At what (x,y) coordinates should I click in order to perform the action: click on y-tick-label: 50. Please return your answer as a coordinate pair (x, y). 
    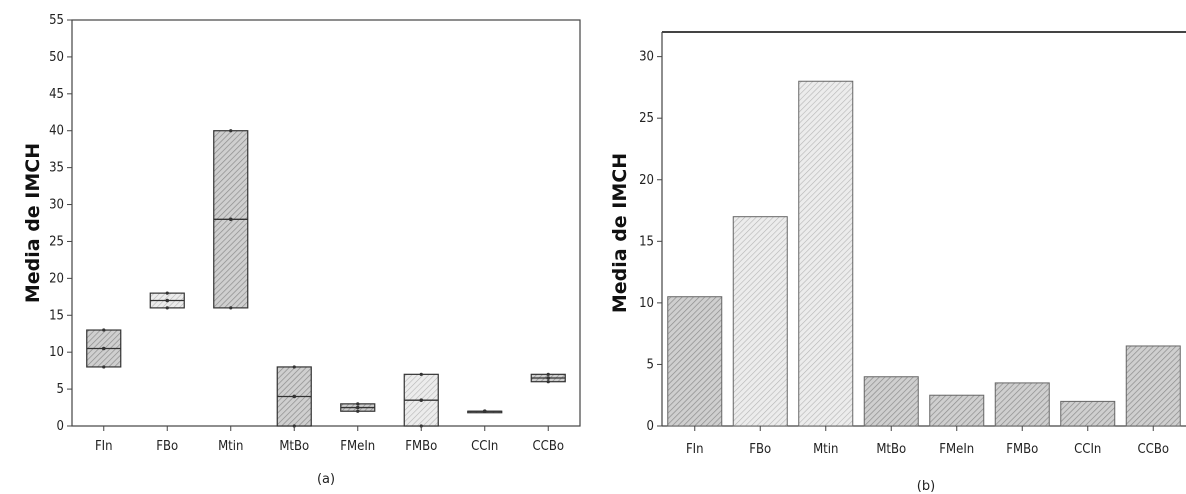
    Looking at the image, I should click on (56, 57).